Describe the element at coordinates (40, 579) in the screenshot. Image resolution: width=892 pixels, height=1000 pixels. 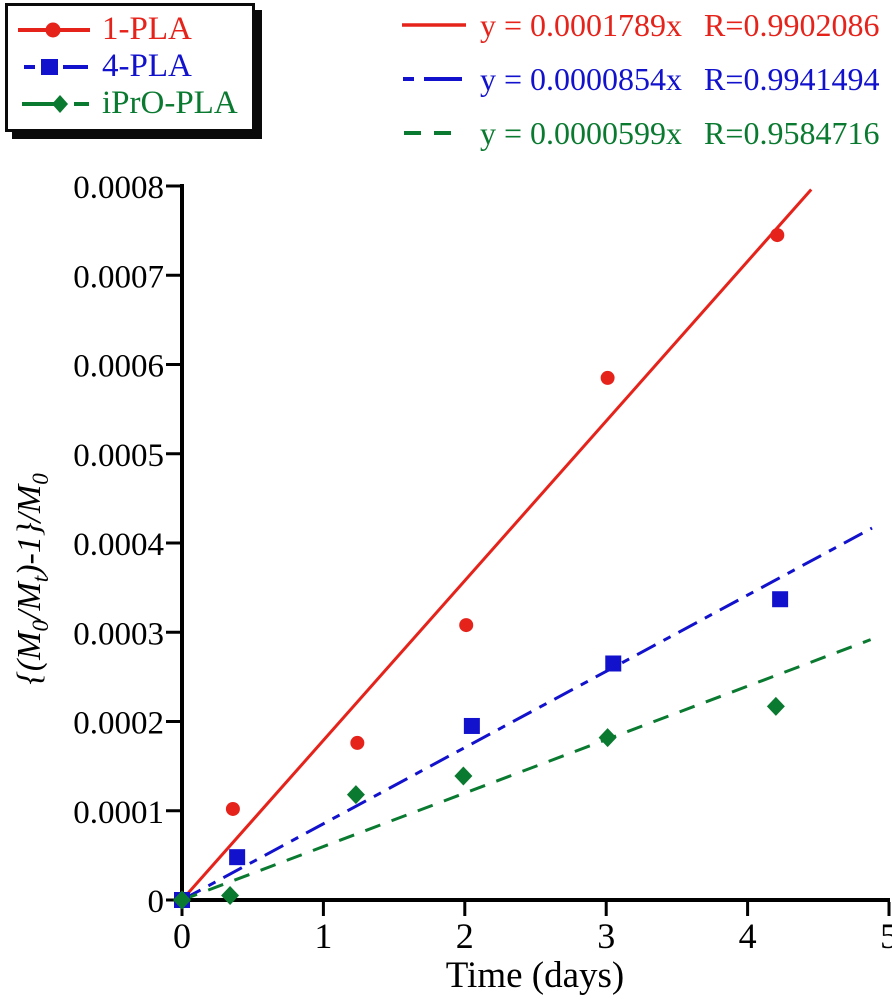
I see `y-axis-title-part: t` at that location.